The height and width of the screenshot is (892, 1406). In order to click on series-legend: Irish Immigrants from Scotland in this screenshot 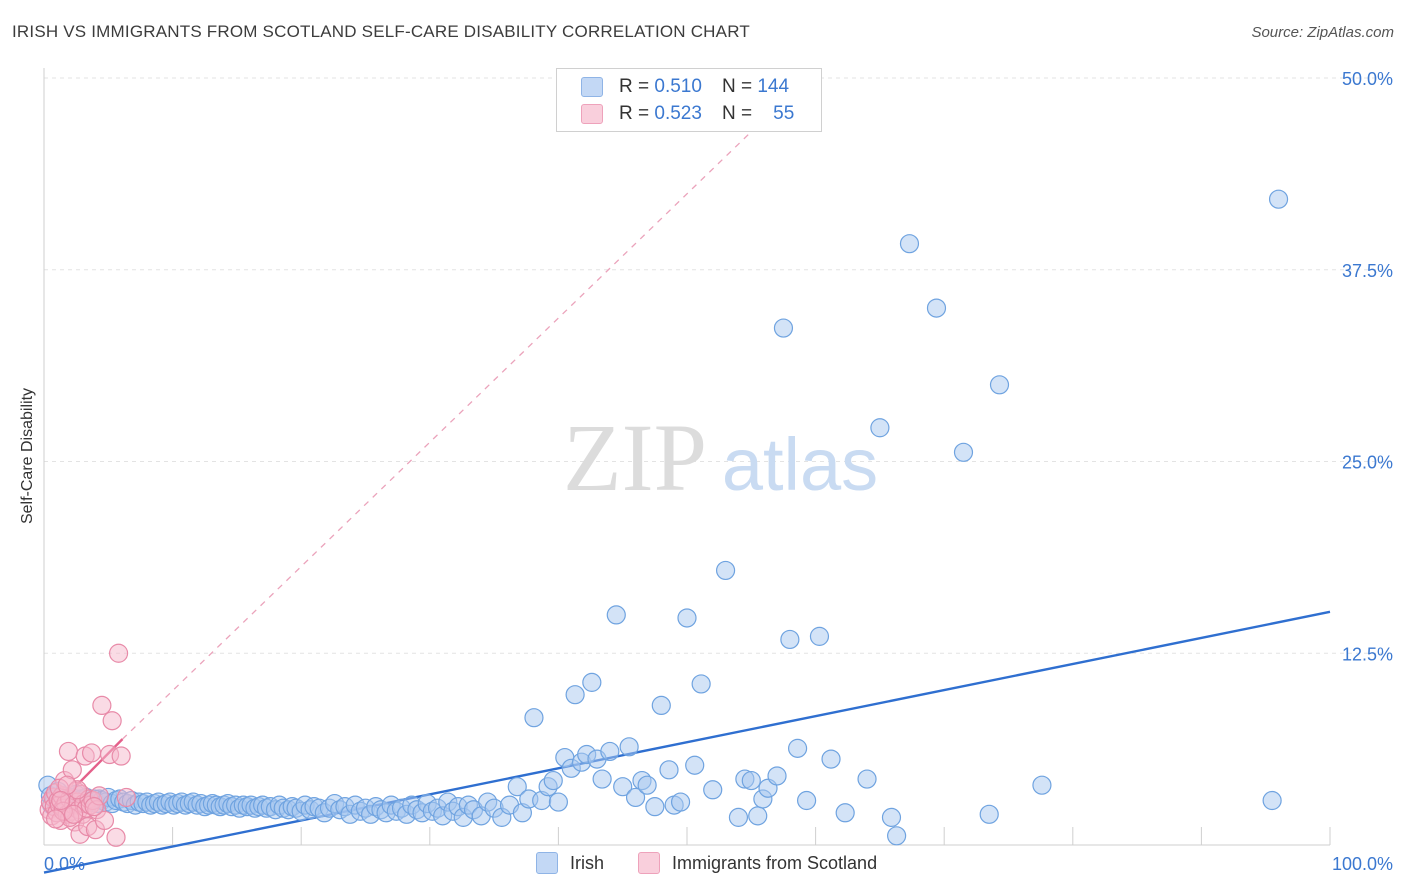, I will do `click(723, 863)`.